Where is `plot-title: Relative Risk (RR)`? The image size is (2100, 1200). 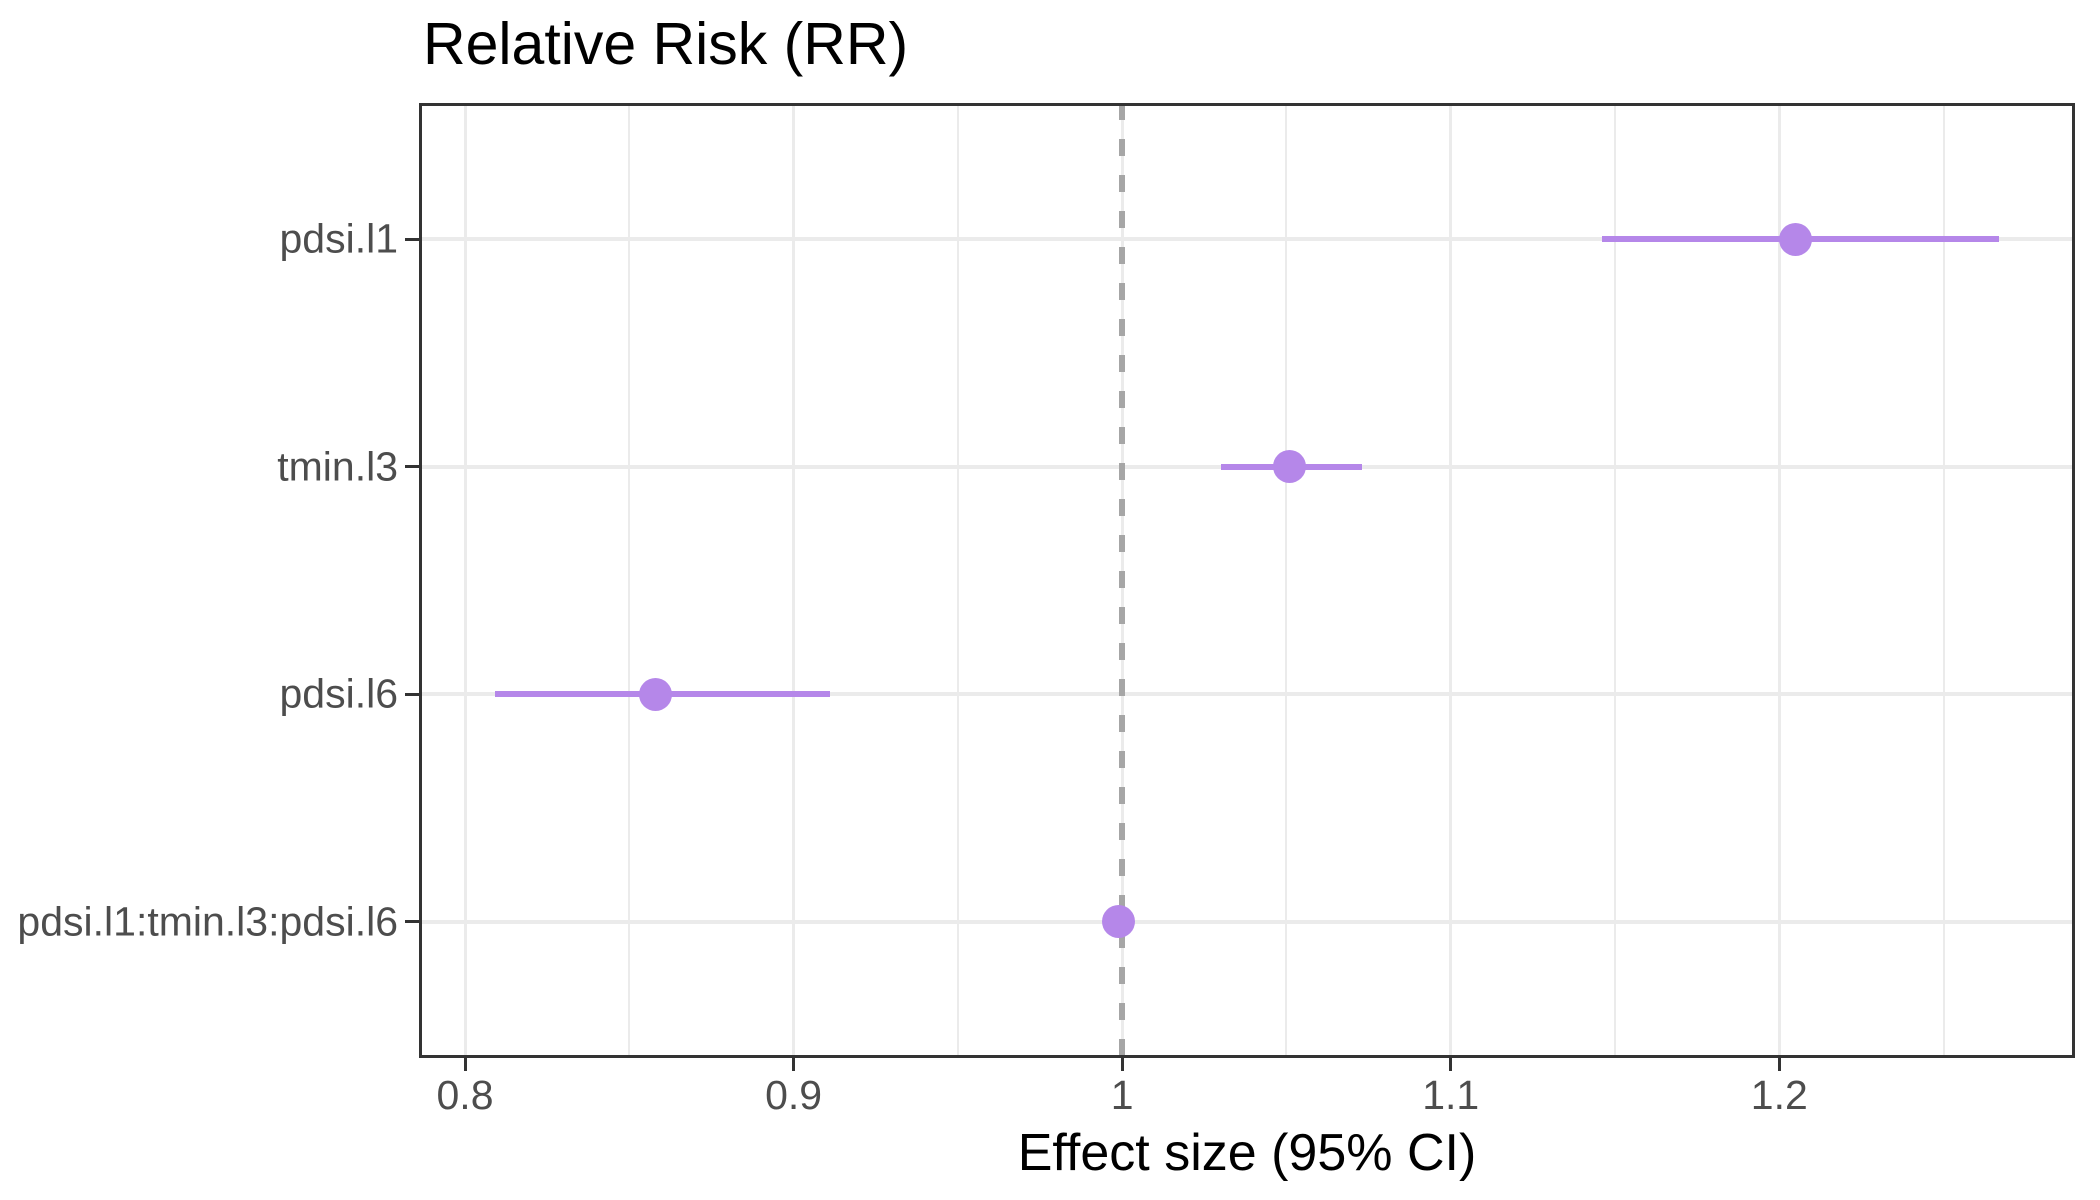 plot-title: Relative Risk (RR) is located at coordinates (666, 44).